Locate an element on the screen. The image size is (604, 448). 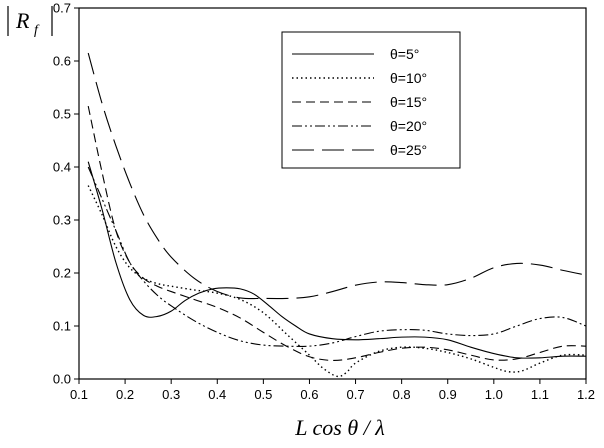
x-tick-label: 0.2 is located at coordinates (125, 394).